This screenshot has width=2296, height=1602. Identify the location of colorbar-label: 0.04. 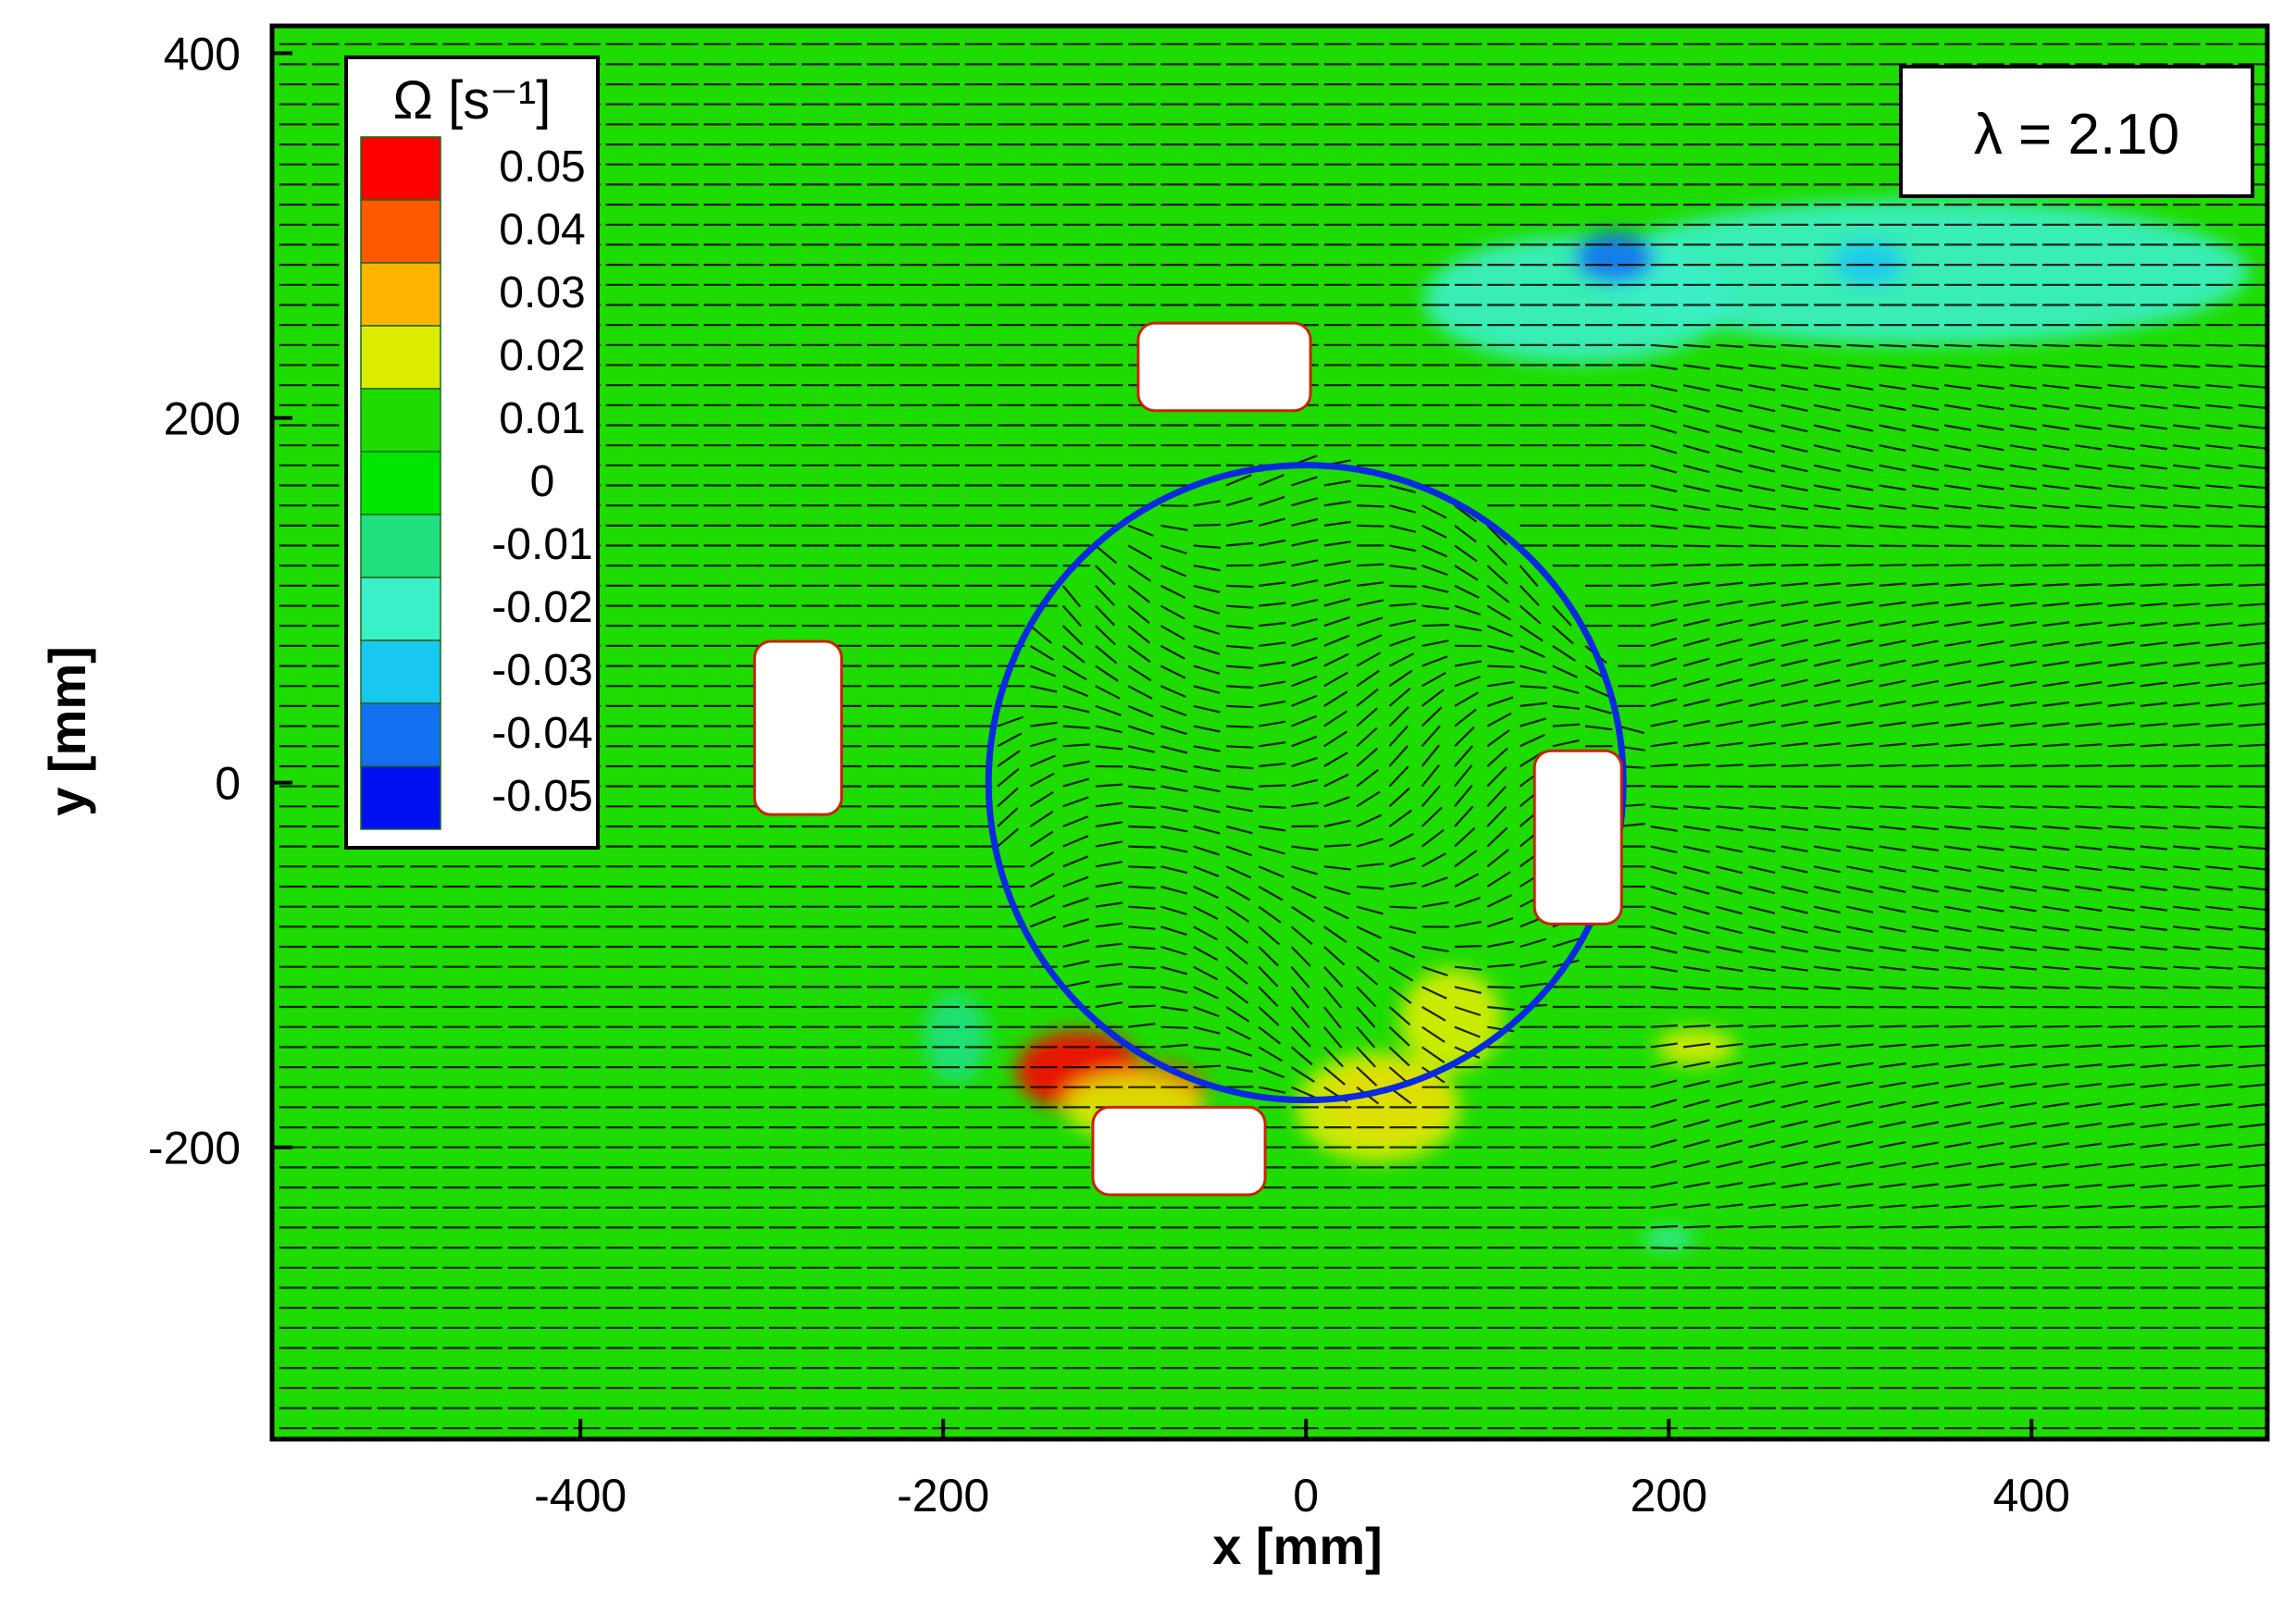
(542, 230).